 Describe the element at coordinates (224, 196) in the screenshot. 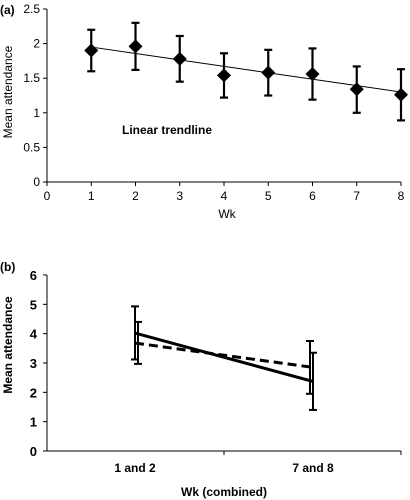

I see `panel-a-x-tick-label: 4` at that location.